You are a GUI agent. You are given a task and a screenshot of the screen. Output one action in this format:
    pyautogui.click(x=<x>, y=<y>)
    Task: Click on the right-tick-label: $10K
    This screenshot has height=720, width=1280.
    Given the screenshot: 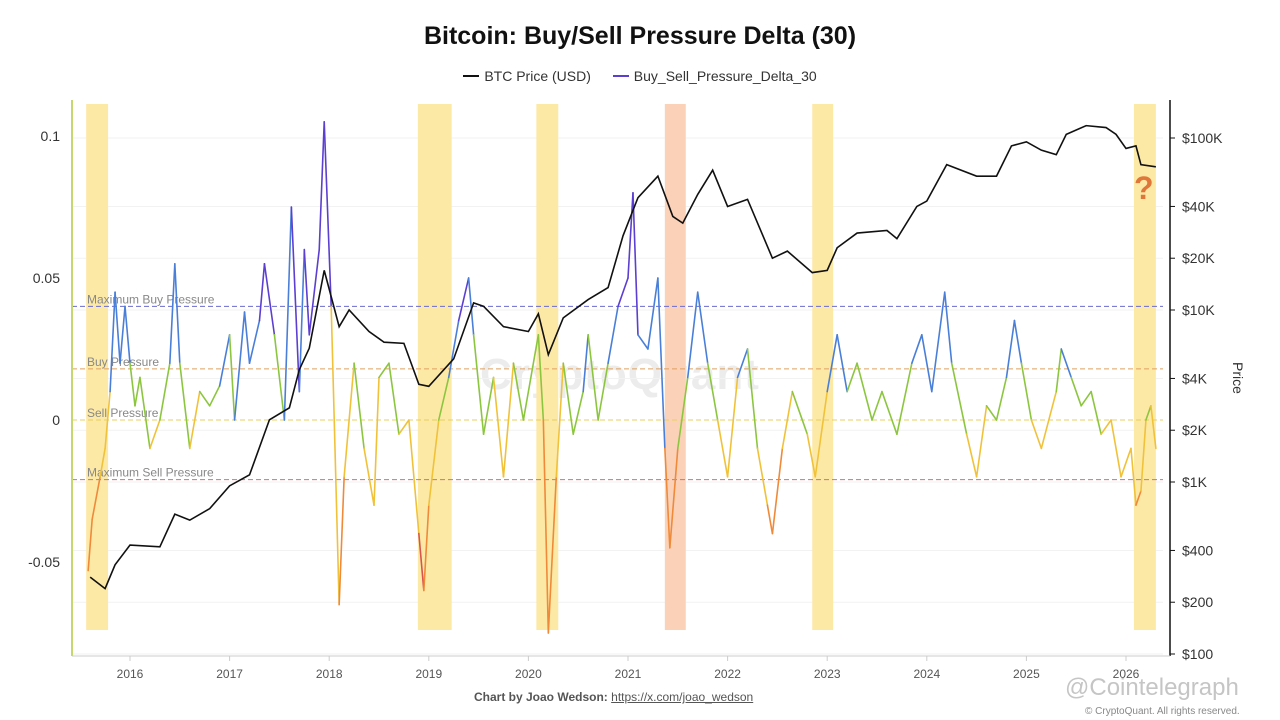 What is the action you would take?
    pyautogui.click(x=1198, y=310)
    